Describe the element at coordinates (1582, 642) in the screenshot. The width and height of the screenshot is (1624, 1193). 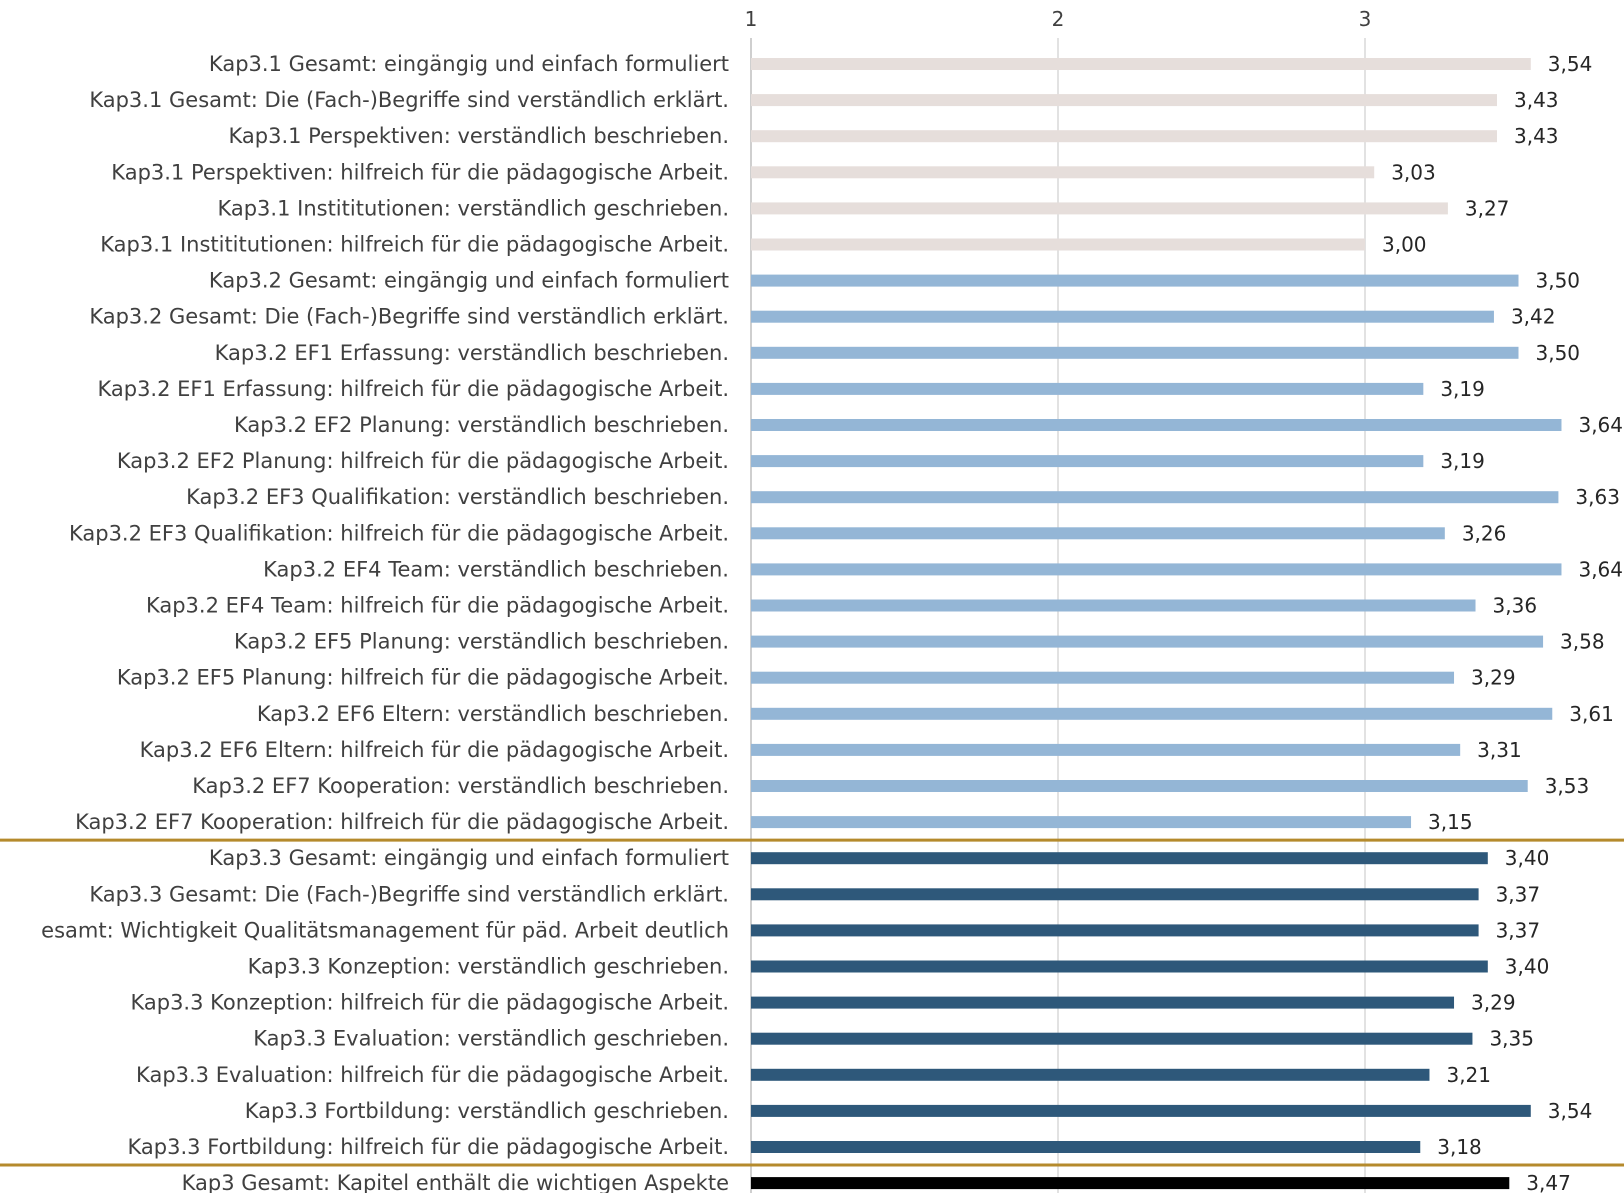
I see `value-label: 3,58` at that location.